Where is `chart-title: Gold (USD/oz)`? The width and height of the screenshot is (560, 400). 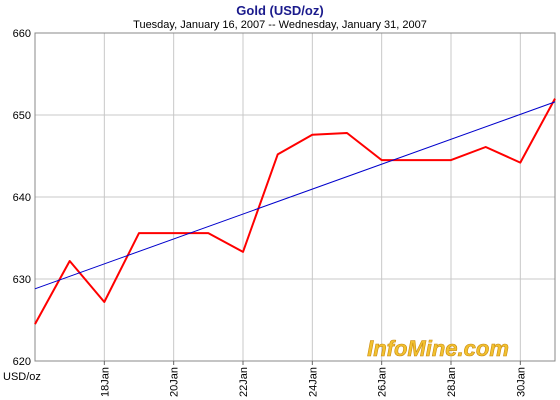
chart-title: Gold (USD/oz) is located at coordinates (279, 10).